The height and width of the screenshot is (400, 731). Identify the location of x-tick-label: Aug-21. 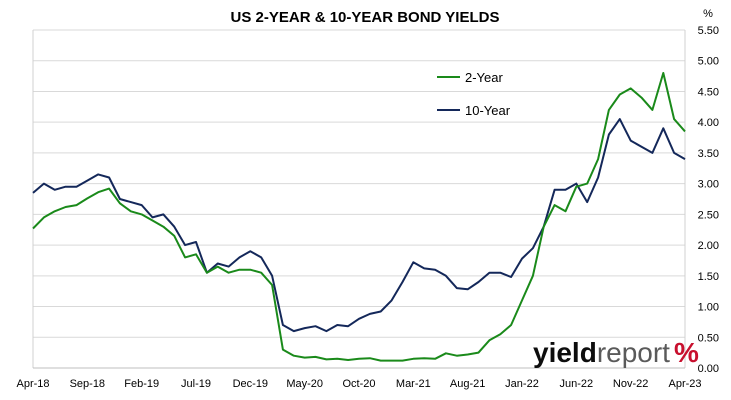
(467, 384).